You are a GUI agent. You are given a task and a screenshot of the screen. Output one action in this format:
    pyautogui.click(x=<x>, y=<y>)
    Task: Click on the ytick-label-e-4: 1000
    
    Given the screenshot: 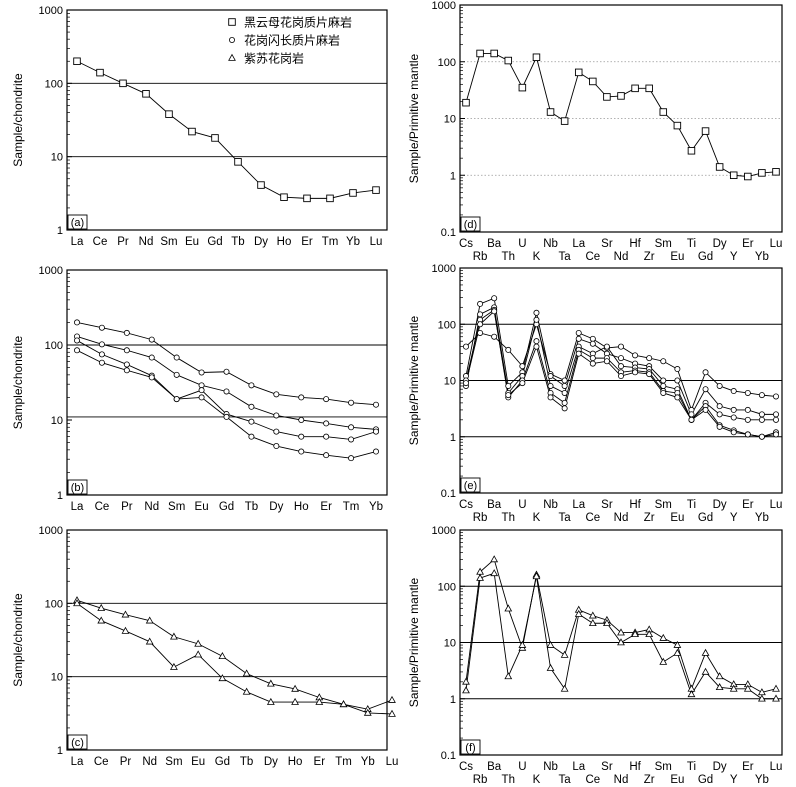 What is the action you would take?
    pyautogui.click(x=444, y=269)
    